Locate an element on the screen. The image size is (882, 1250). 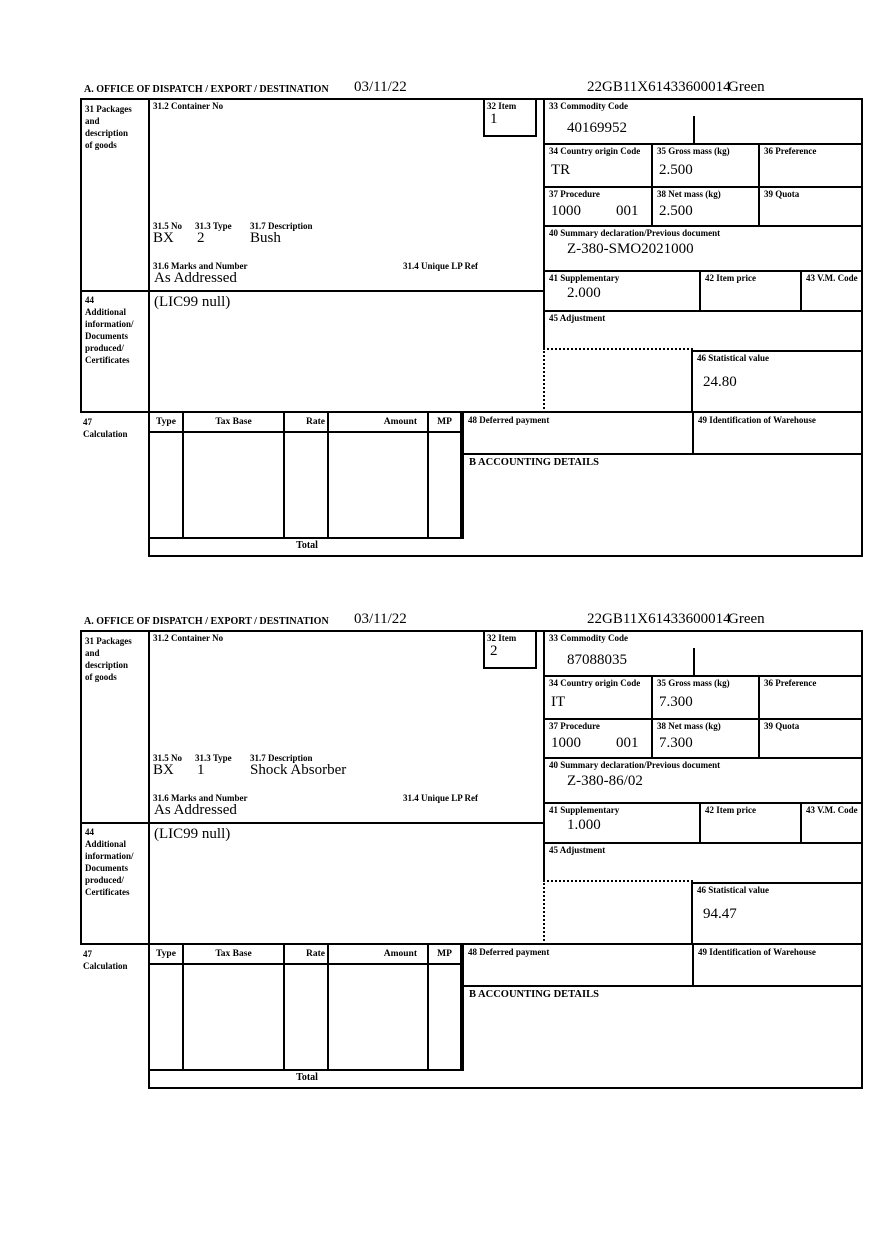
commodity-code-value: 87088035 is located at coordinates (597, 660).